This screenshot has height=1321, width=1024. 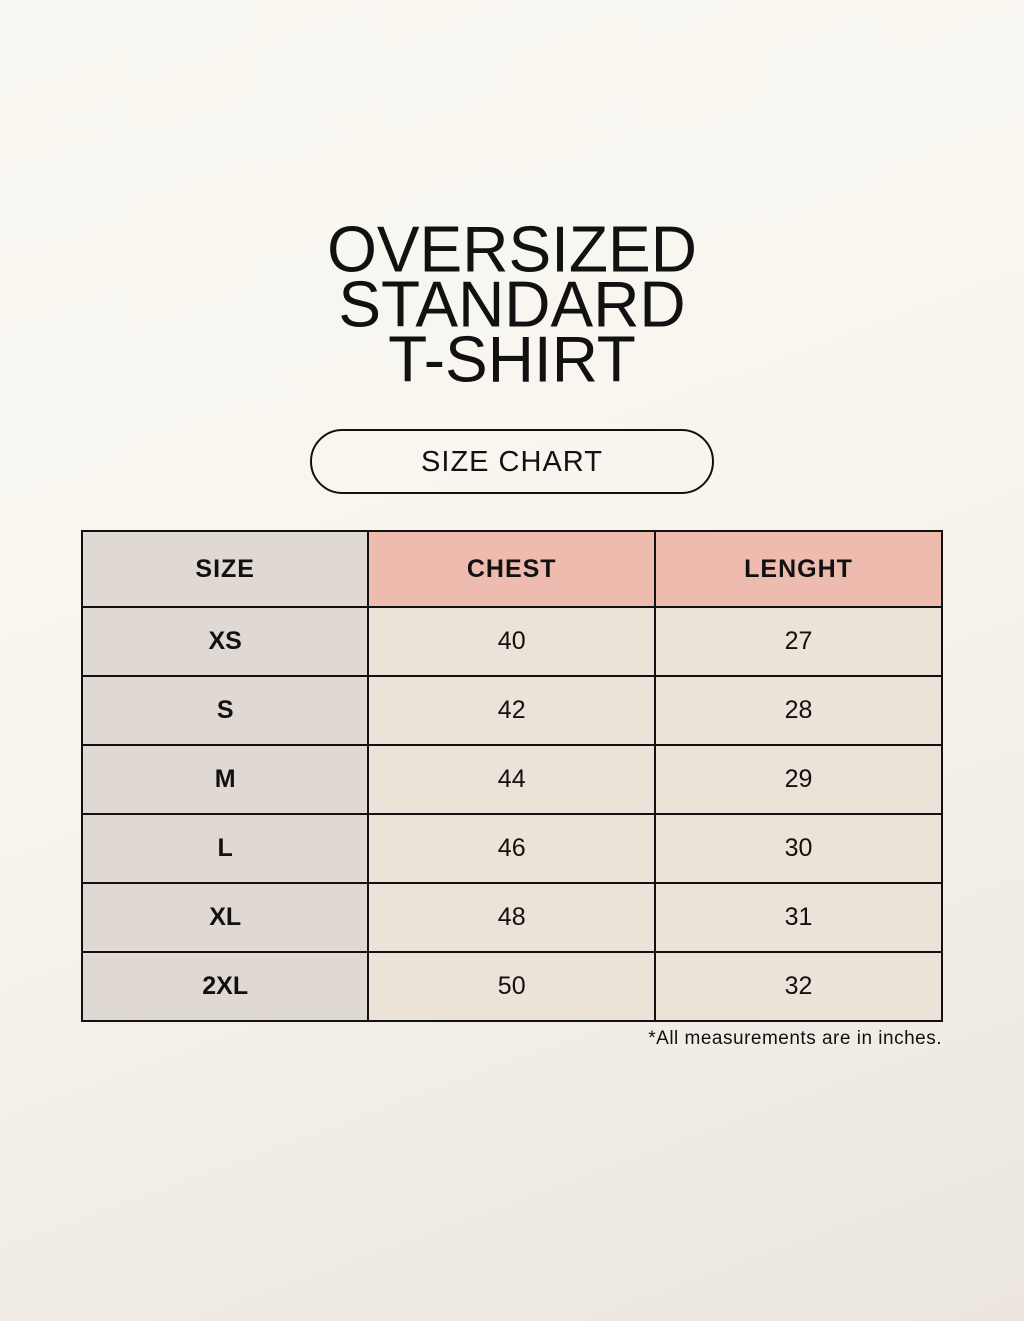 I want to click on table-row: XL 48 31, so click(x=511, y=917).